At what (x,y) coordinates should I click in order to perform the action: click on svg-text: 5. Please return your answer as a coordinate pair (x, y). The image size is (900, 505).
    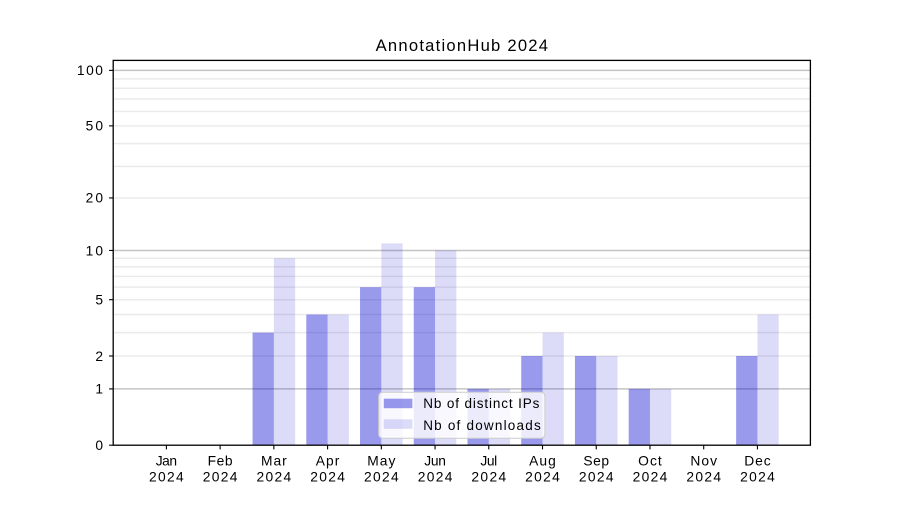
    Looking at the image, I should click on (99, 299).